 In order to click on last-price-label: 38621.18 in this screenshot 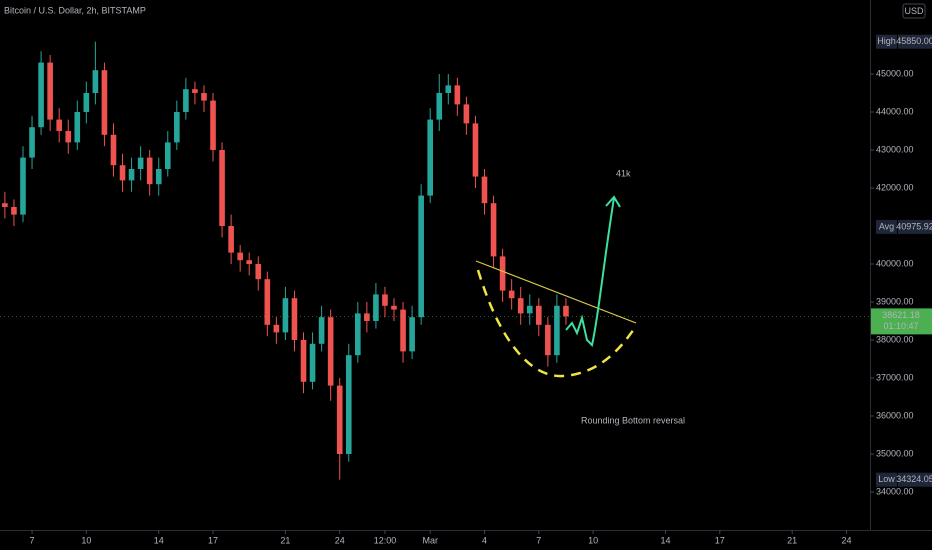, I will do `click(901, 315)`.